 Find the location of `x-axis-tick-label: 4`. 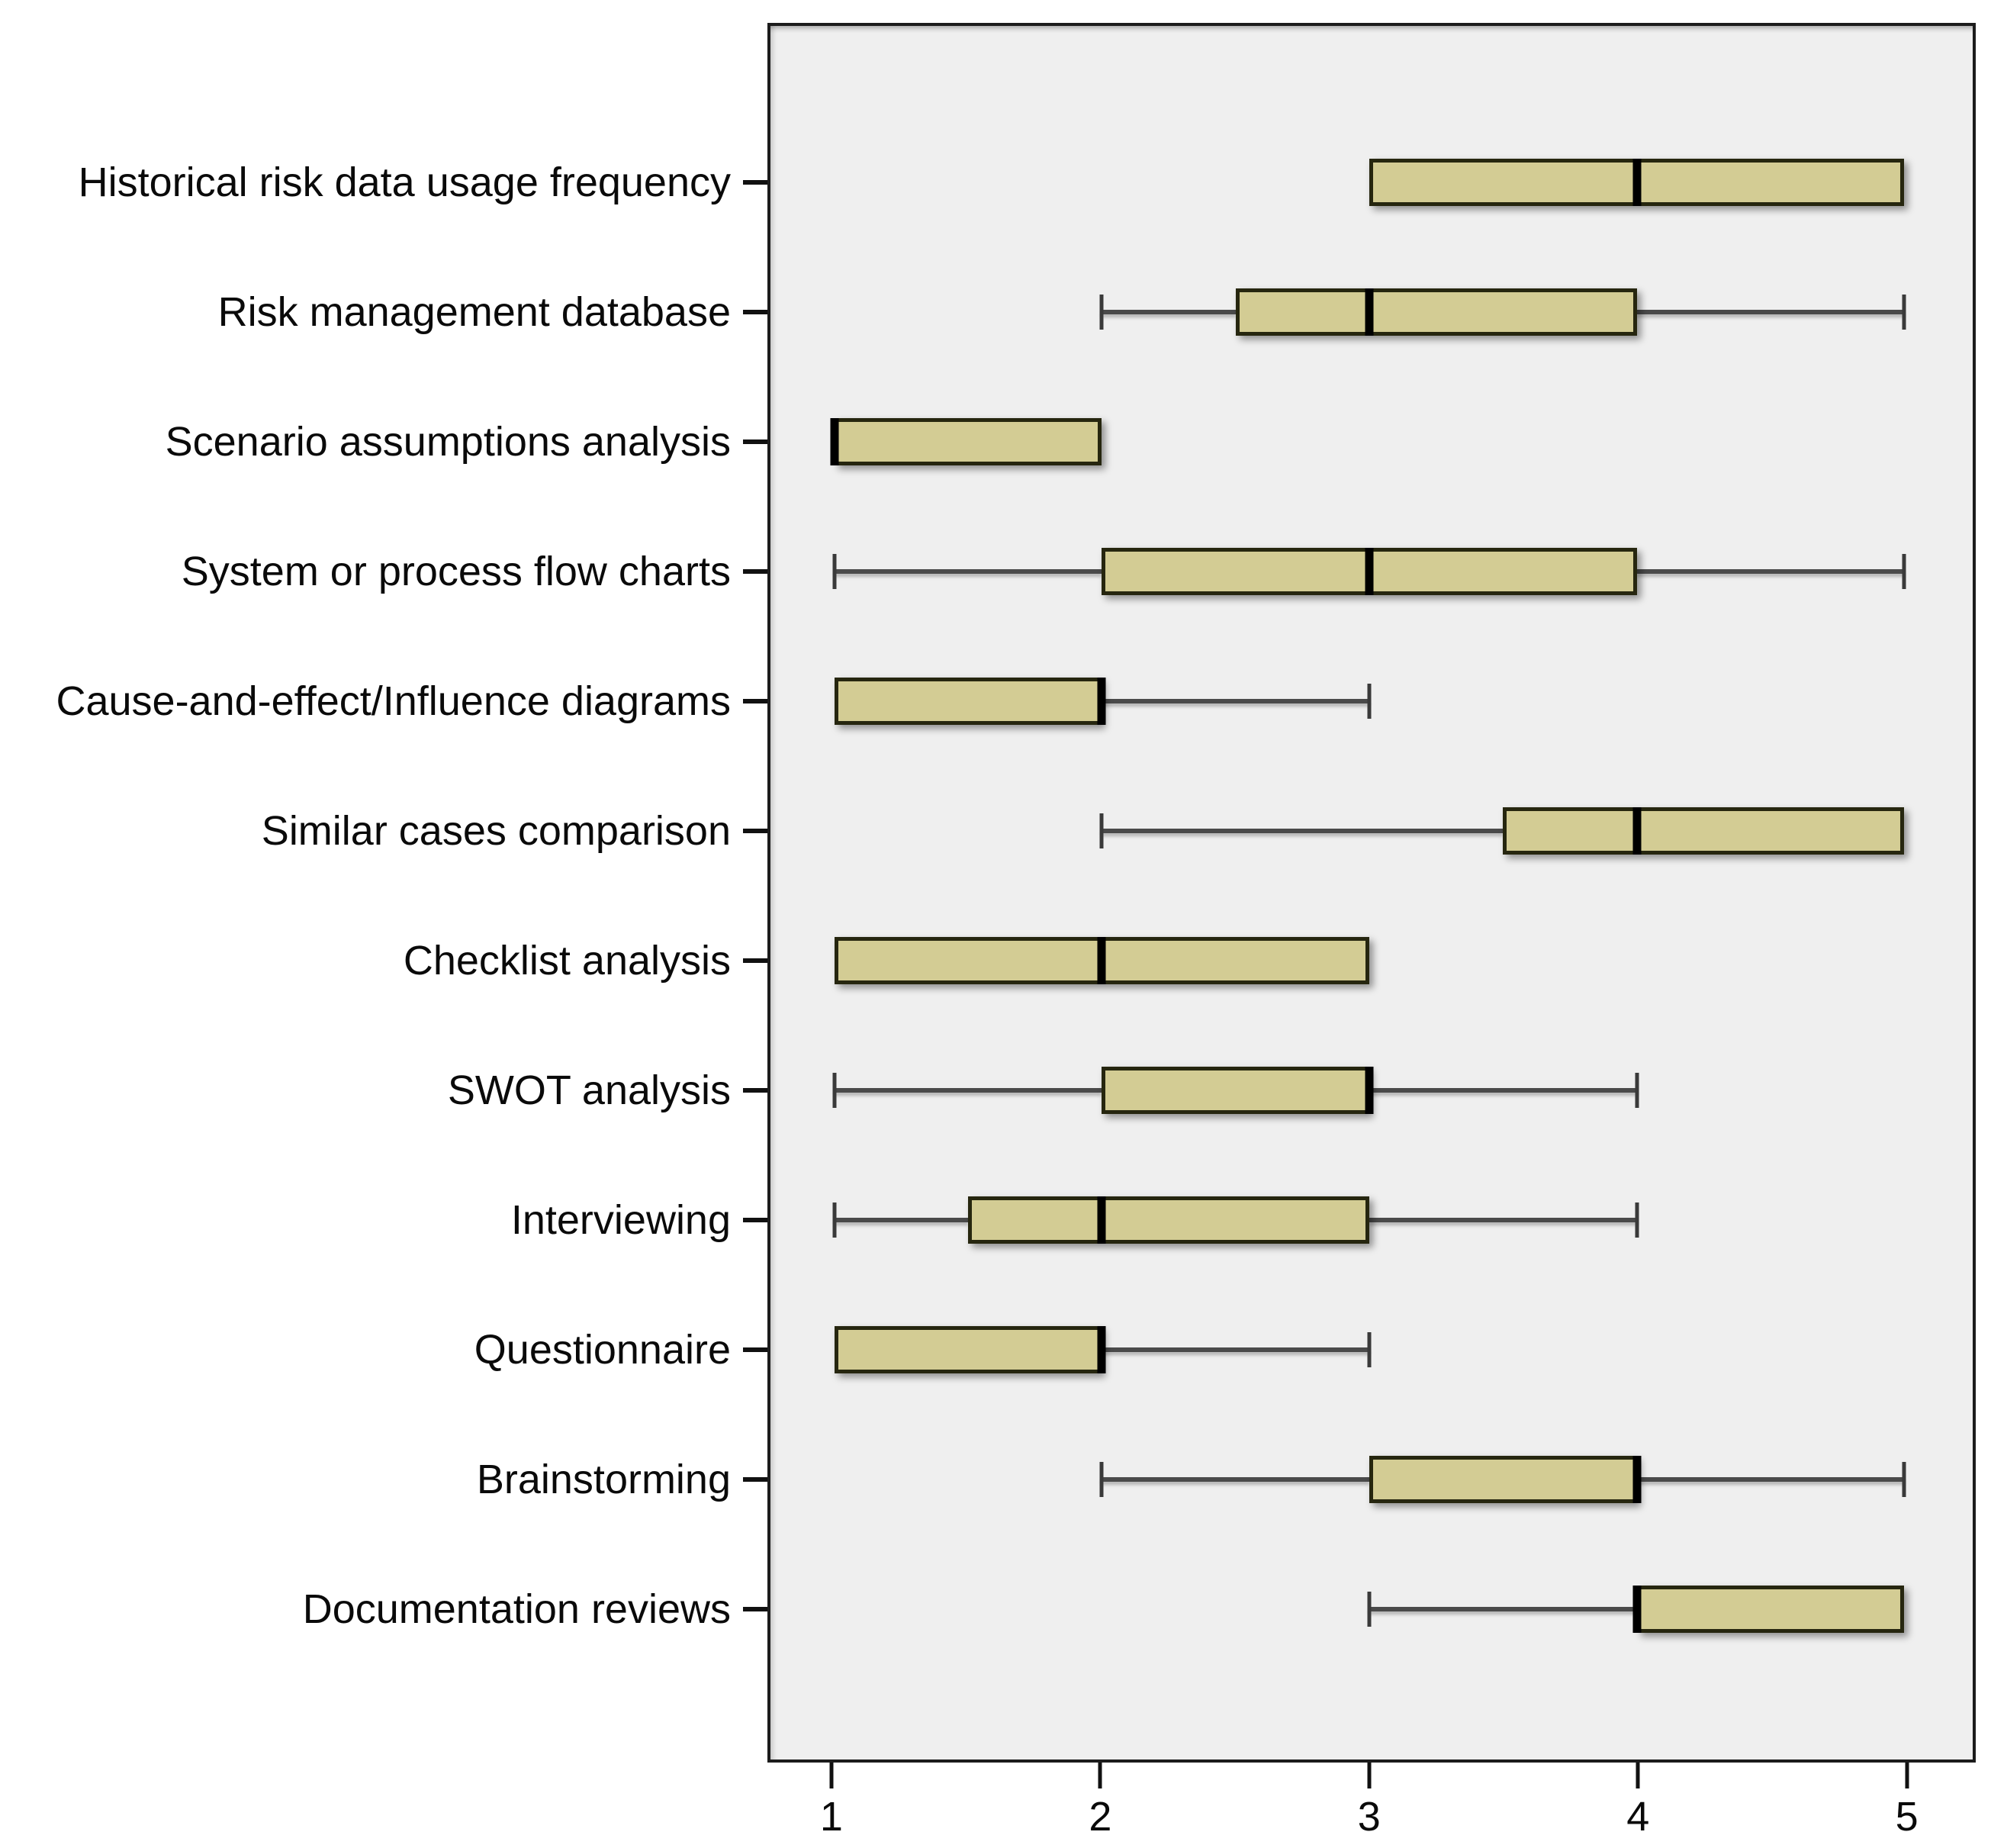

x-axis-tick-label: 4 is located at coordinates (1638, 1817).